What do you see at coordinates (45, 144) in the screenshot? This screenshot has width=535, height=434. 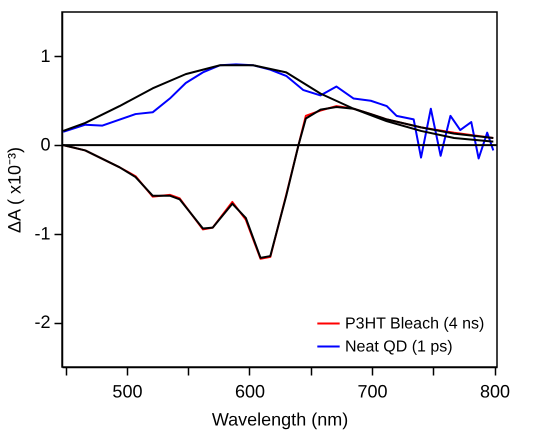 I see `y-tick-label: 0` at bounding box center [45, 144].